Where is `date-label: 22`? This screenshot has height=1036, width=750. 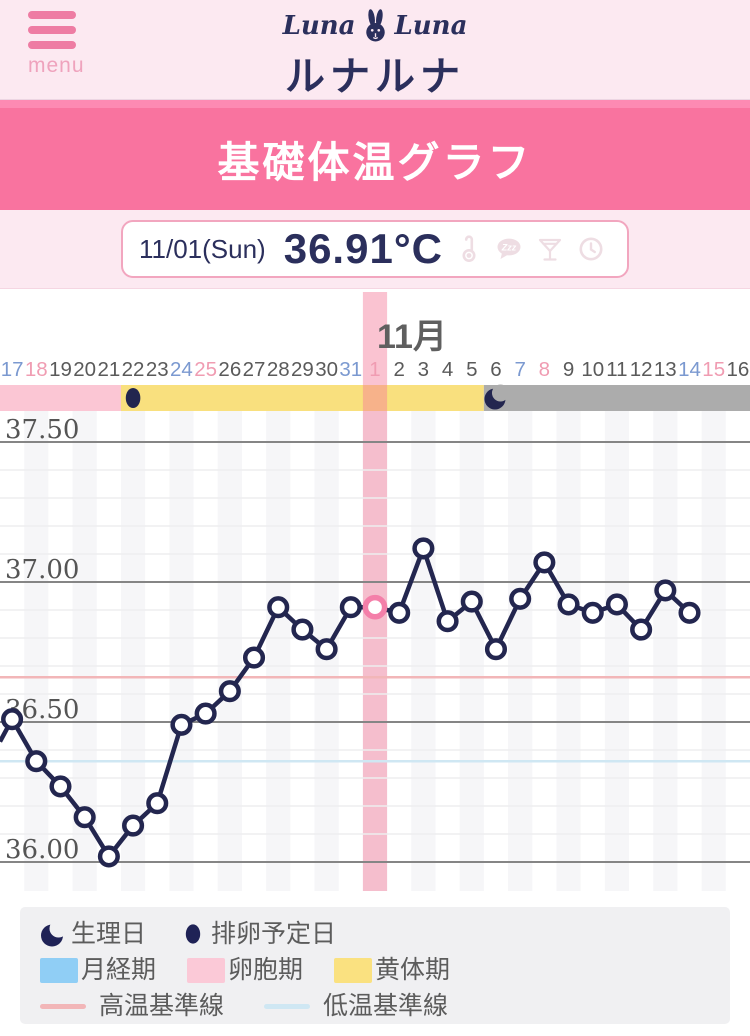 date-label: 22 is located at coordinates (133, 369).